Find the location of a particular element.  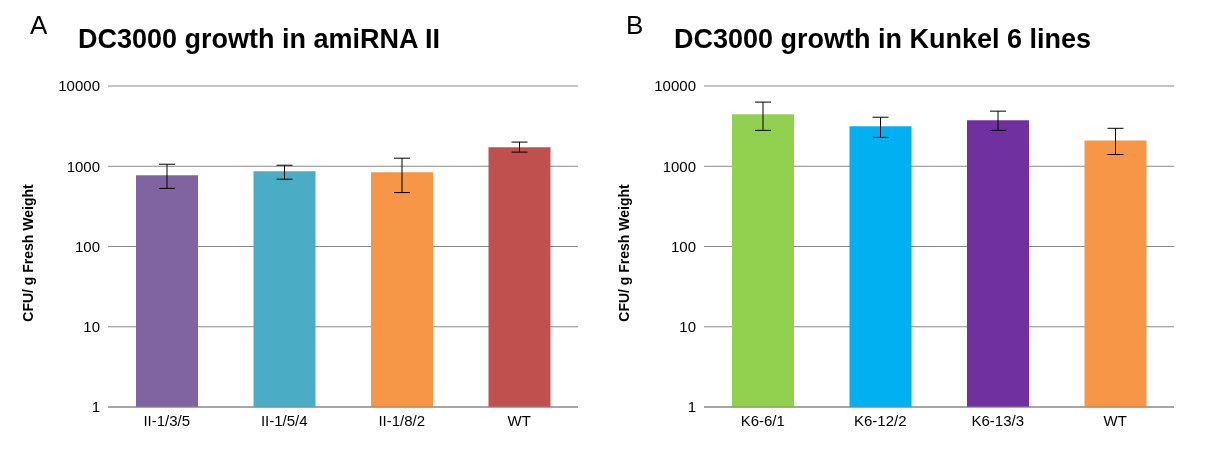

text: B is located at coordinates (635, 25).